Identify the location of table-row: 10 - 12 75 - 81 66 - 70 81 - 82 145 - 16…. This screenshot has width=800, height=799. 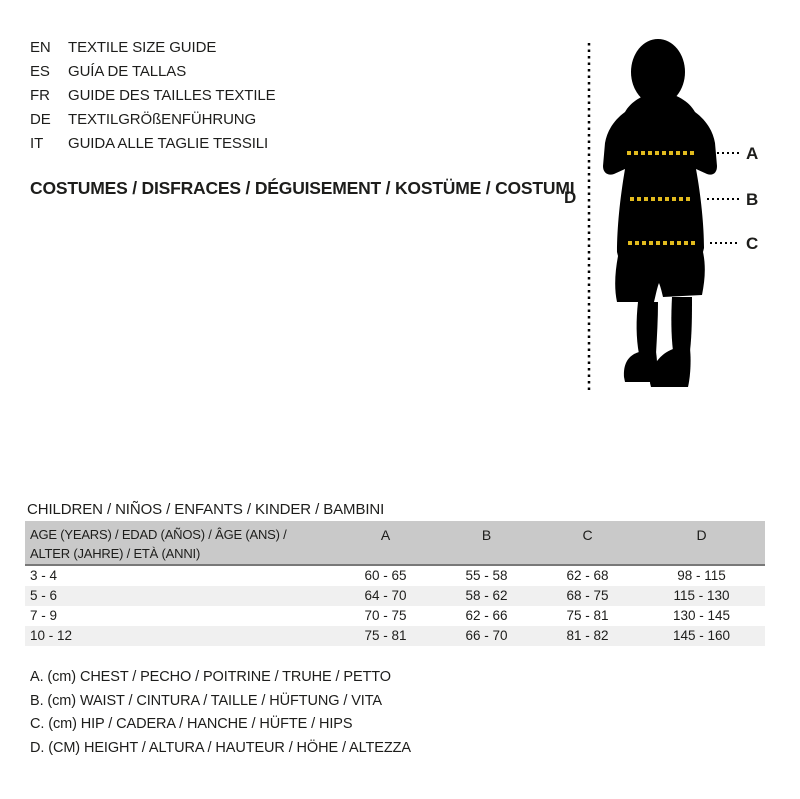
(395, 636).